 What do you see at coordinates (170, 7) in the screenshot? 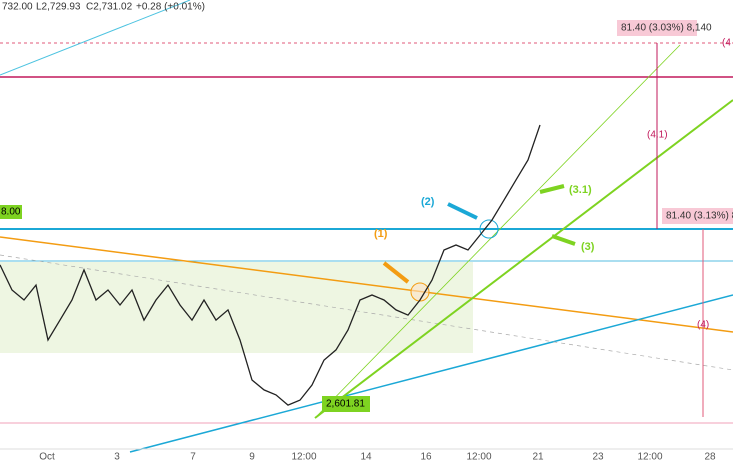
I see `ohlc-change: +0.28 (+0.01%)` at bounding box center [170, 7].